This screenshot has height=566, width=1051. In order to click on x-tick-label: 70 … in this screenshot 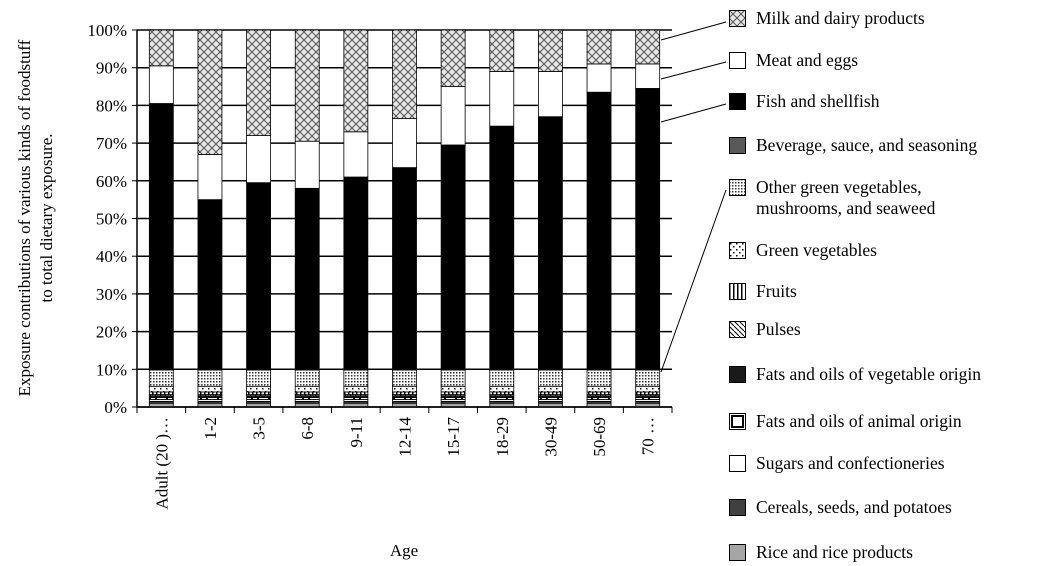, I will do `click(648, 436)`.